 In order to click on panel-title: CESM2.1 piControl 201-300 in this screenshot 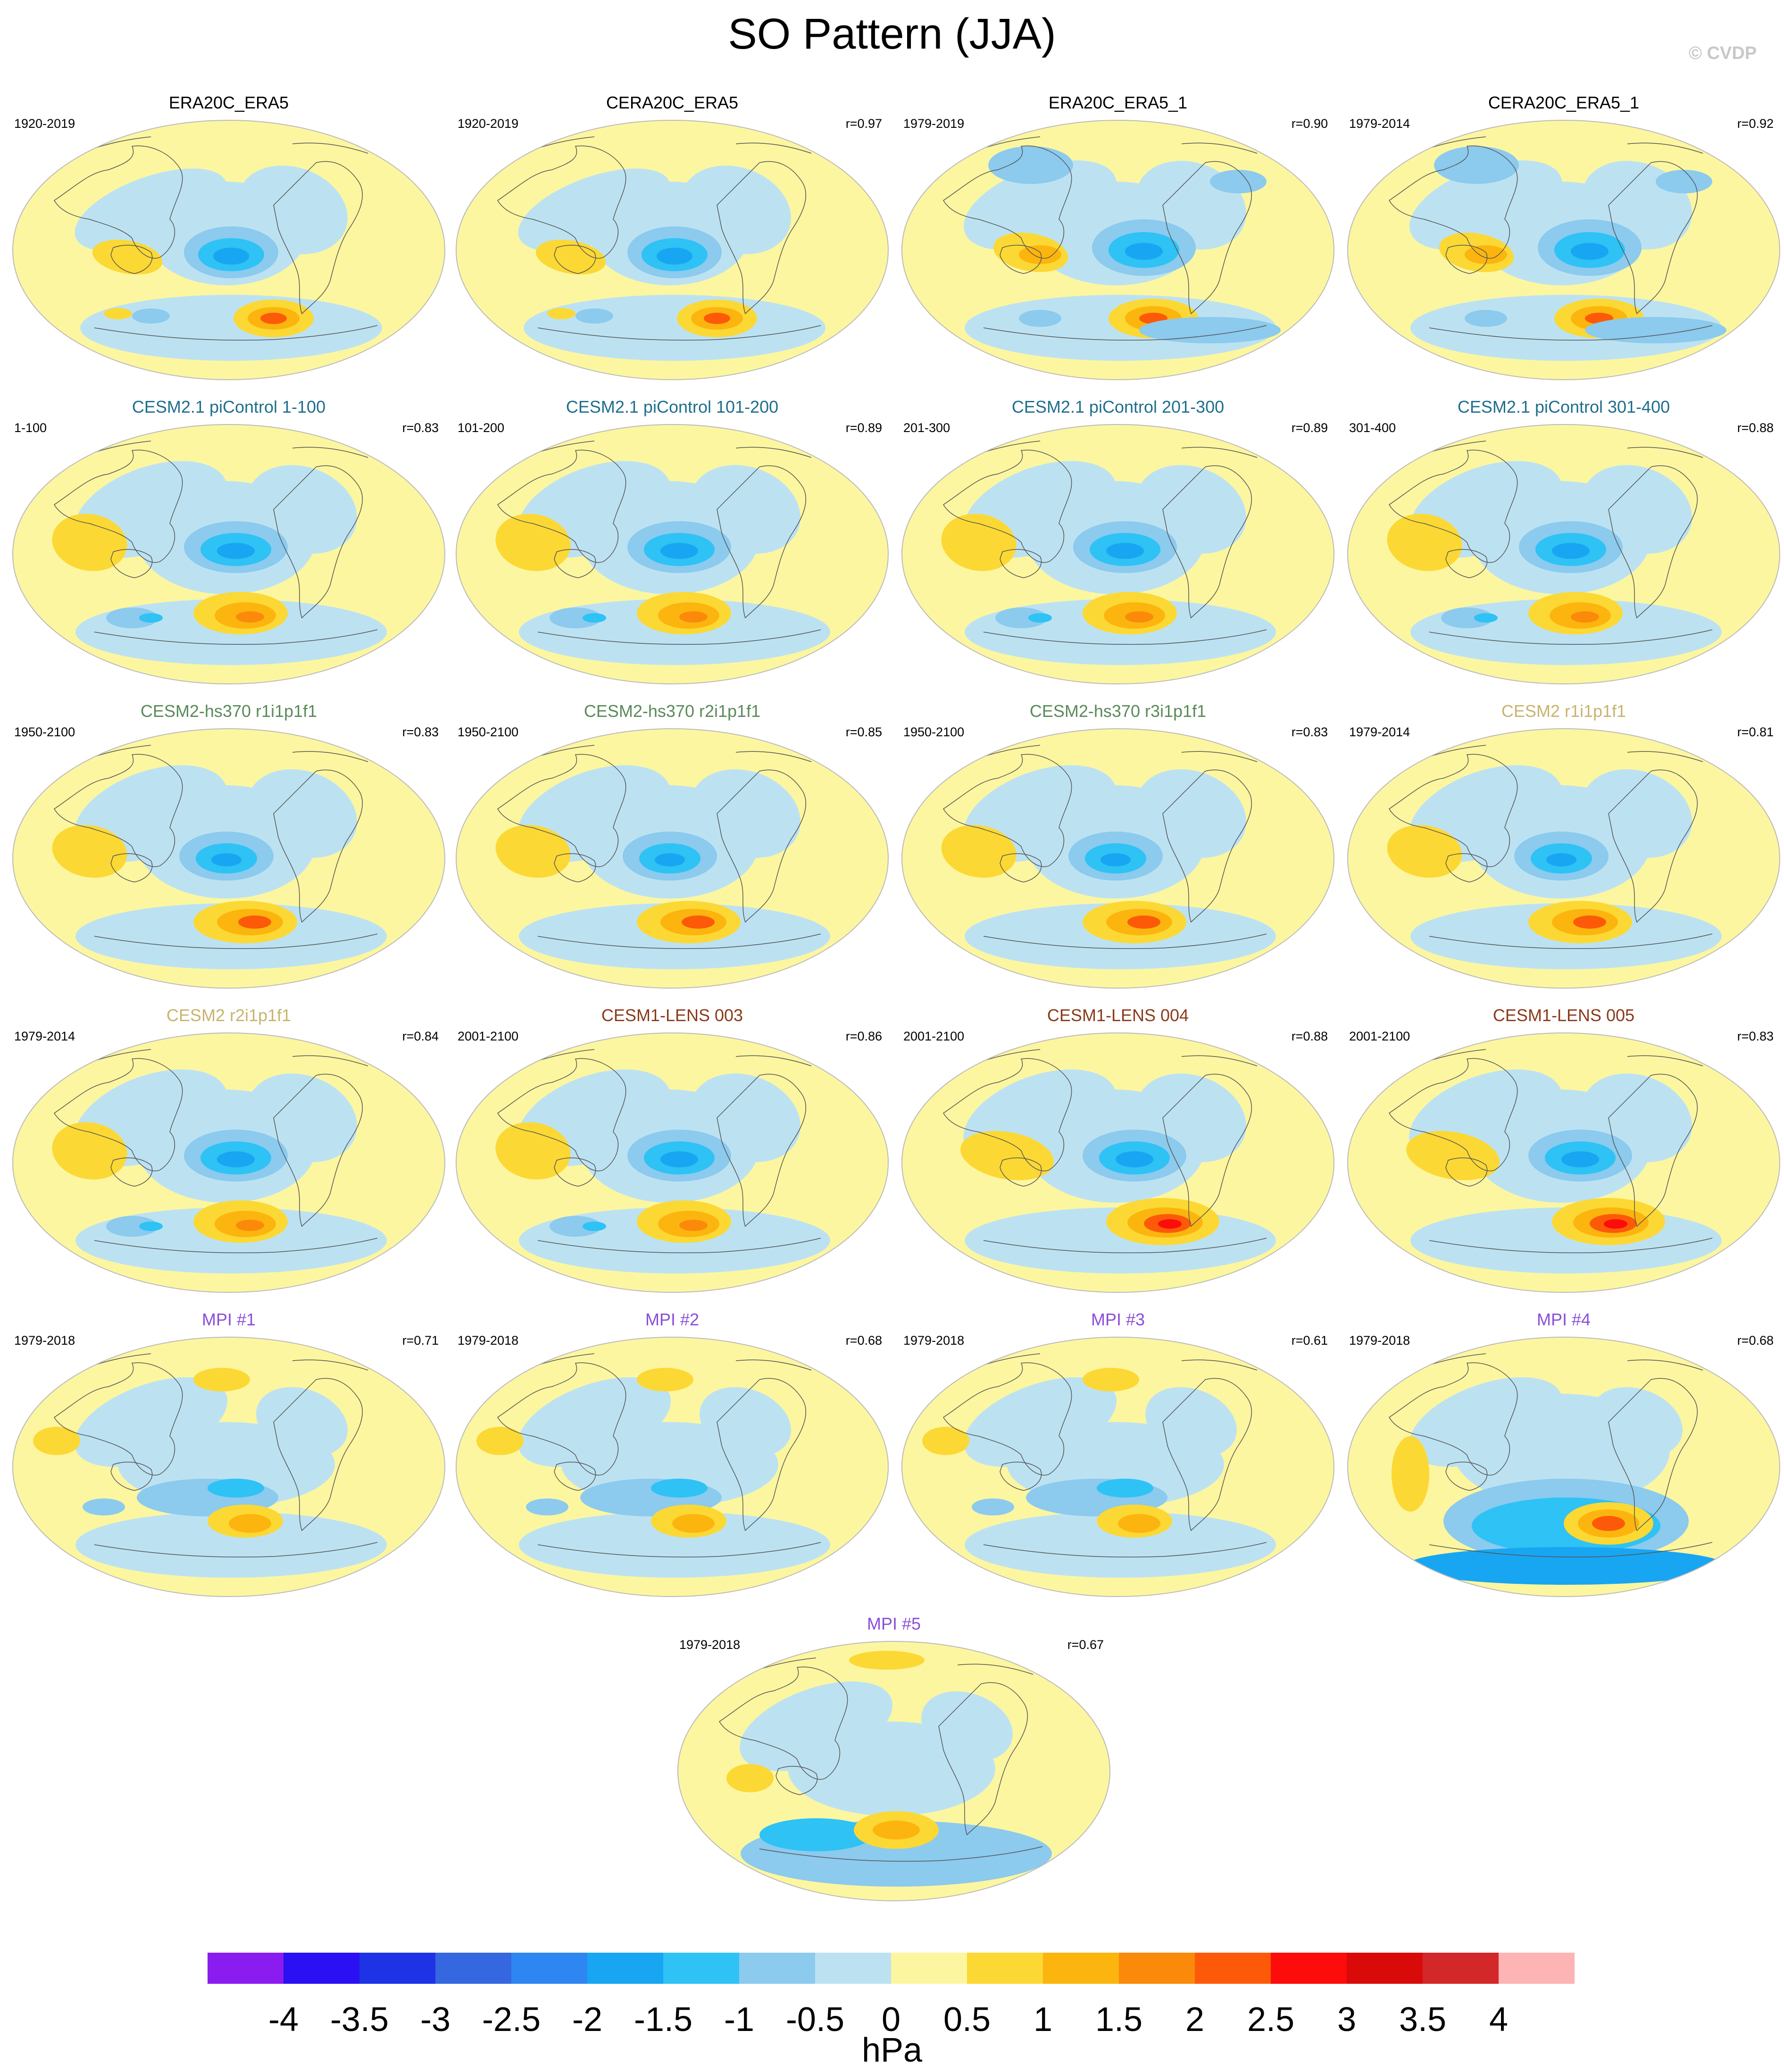, I will do `click(1118, 406)`.